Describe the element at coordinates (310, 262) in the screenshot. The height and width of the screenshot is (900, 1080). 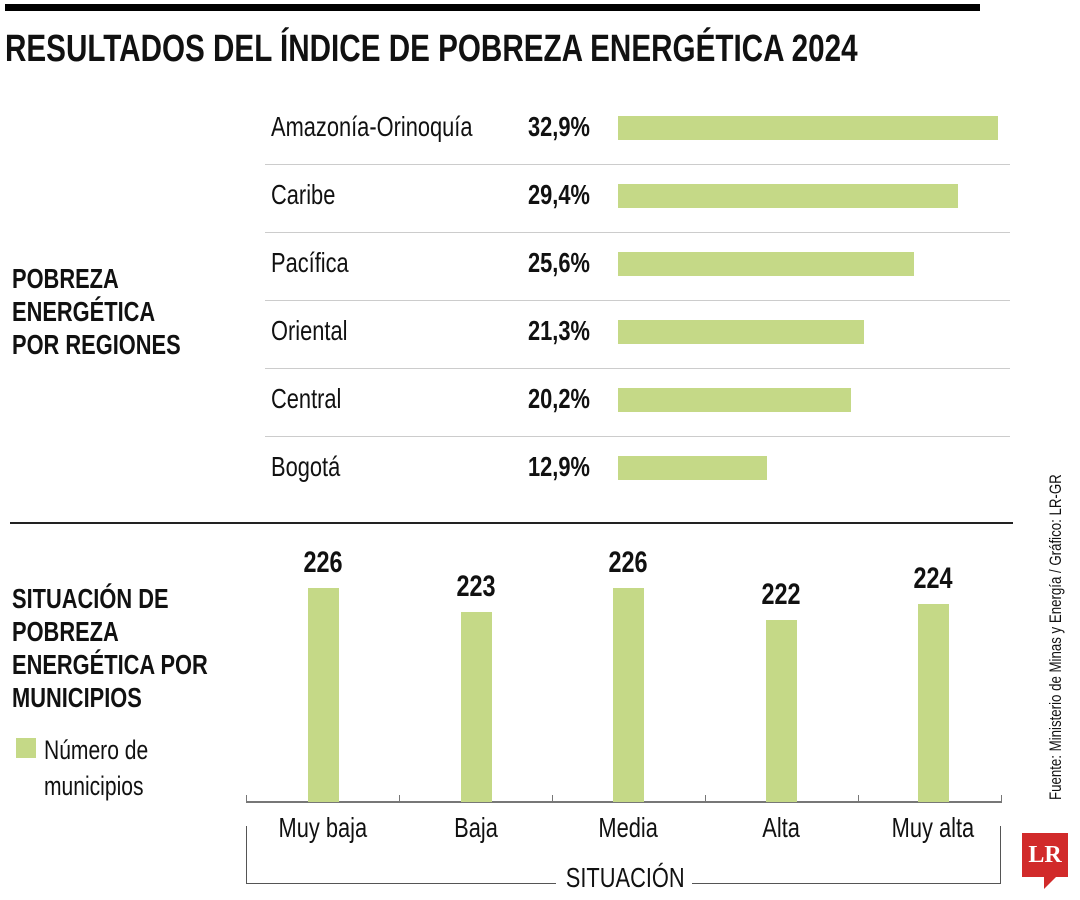
I see `region-label-text: Pacífica` at that location.